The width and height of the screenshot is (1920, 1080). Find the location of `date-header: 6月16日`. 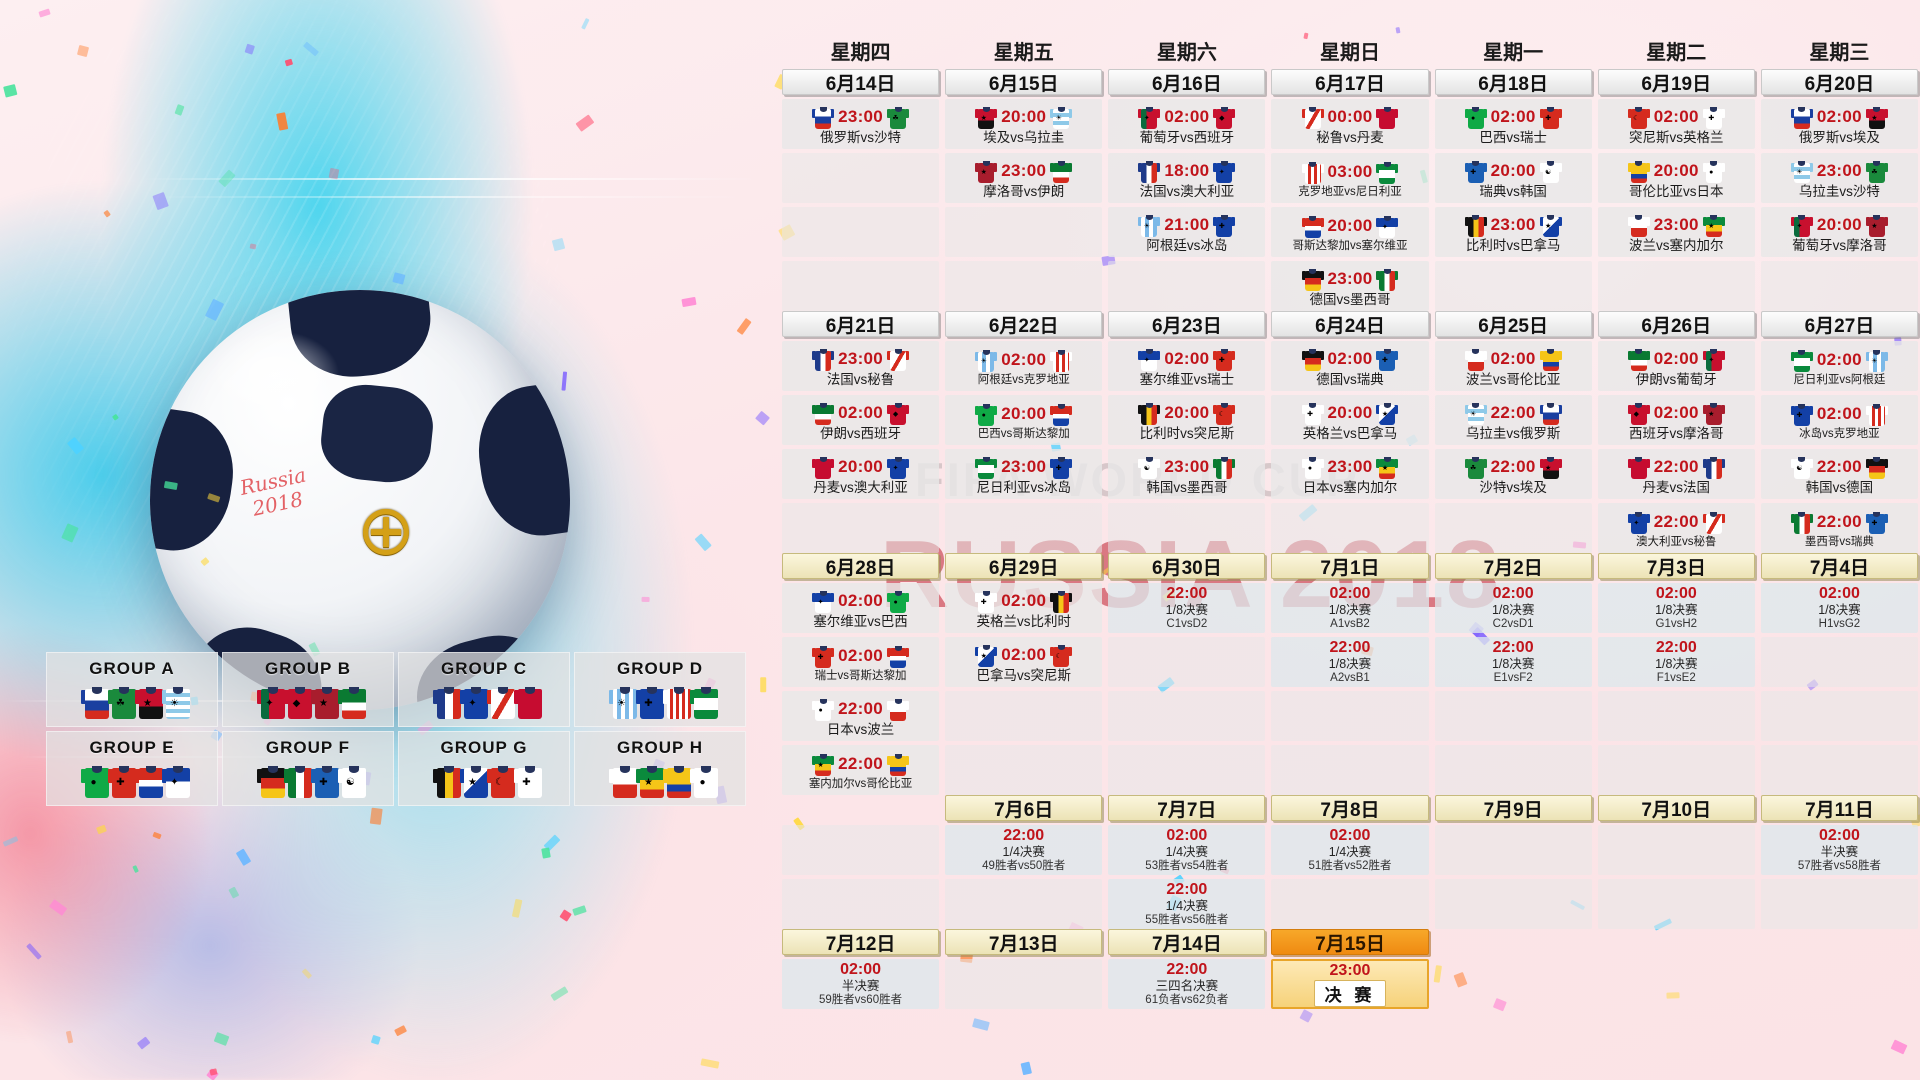

date-header: 6月16日 is located at coordinates (1187, 82).